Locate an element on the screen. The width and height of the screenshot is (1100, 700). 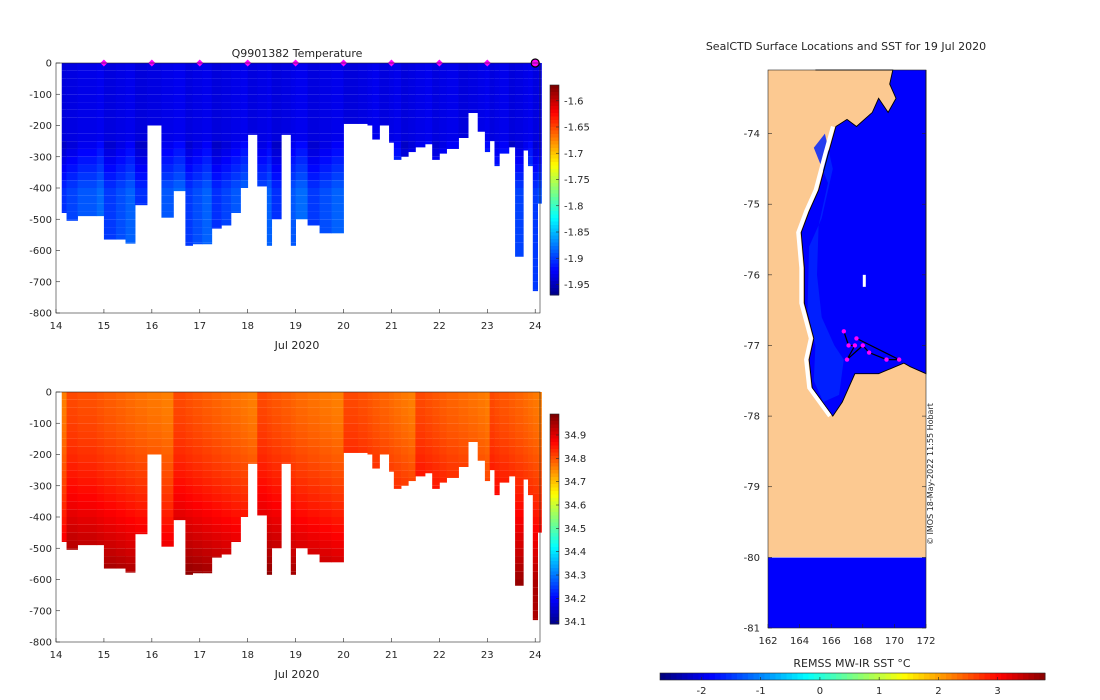
temperature-heatmap is located at coordinates (301, 175).